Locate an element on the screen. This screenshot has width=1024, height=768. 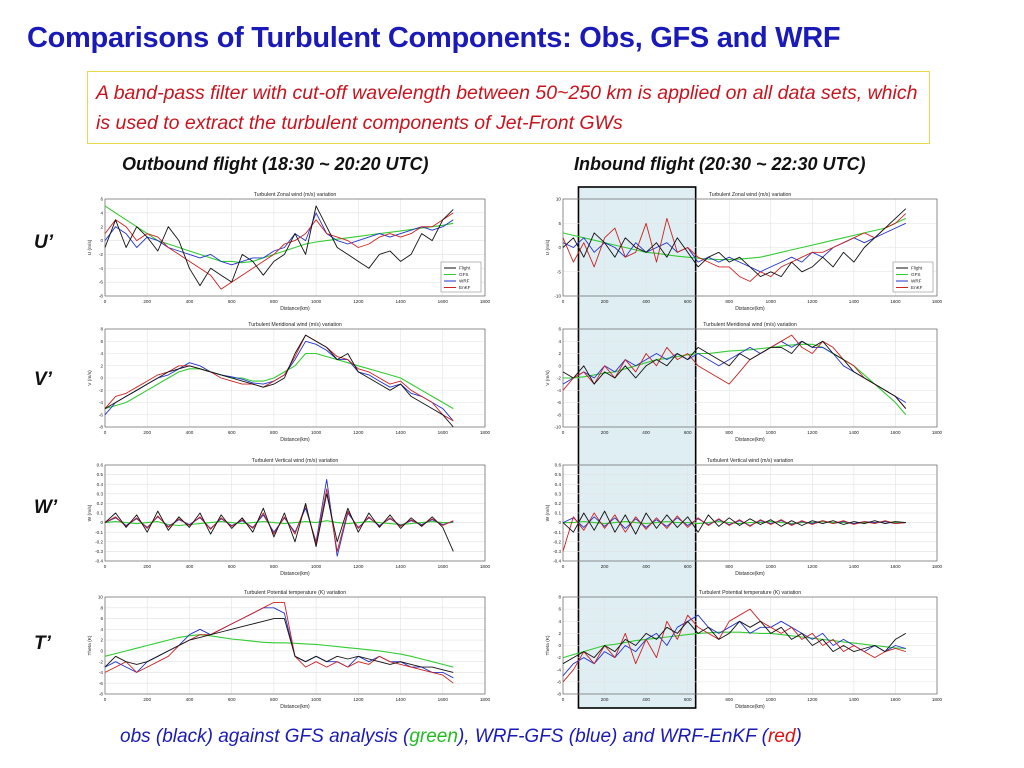
y-tick-label: 10 is located at coordinates (559, 199).